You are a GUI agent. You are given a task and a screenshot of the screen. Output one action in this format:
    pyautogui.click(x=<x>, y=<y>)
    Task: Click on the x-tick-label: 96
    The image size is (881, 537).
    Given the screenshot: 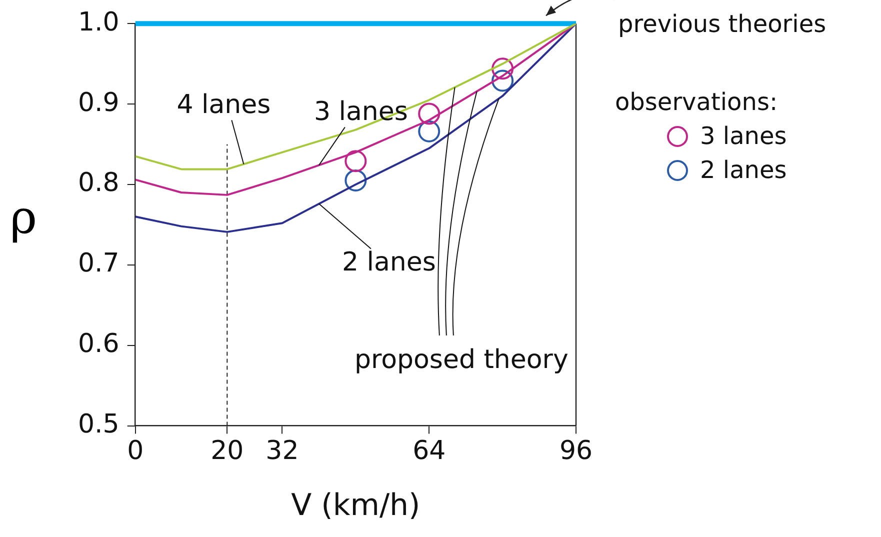 What is the action you would take?
    pyautogui.click(x=576, y=451)
    